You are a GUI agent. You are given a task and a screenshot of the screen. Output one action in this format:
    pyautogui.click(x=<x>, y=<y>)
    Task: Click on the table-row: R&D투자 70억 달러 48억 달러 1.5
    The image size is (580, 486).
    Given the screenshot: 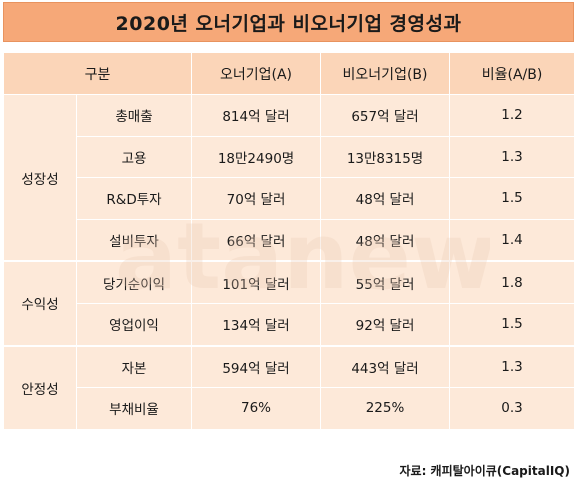 What is the action you would take?
    pyautogui.click(x=290, y=198)
    